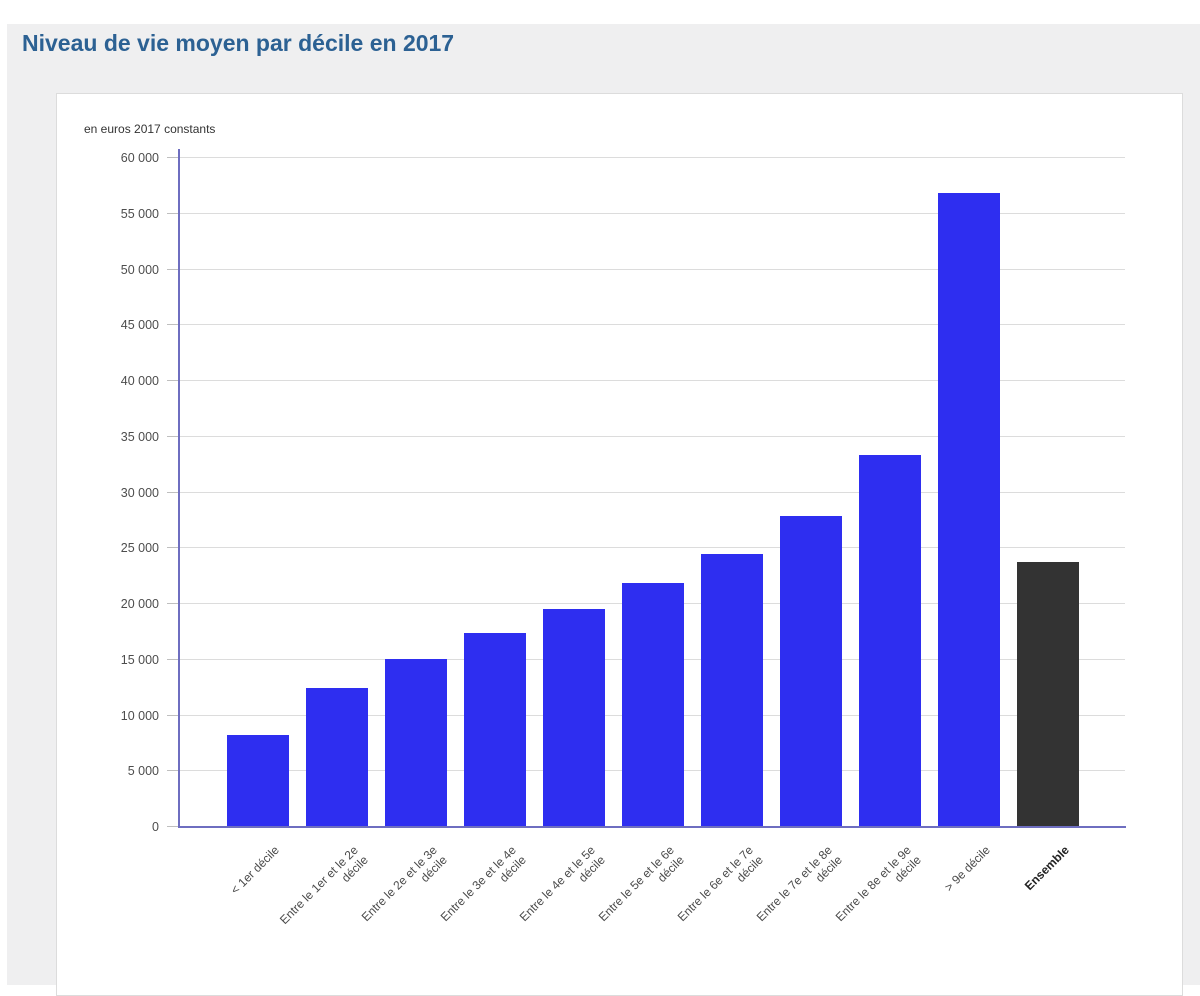 Image resolution: width=1200 pixels, height=996 pixels. Describe the element at coordinates (139, 436) in the screenshot. I see `y-axis-tick-label: 35 000` at that location.